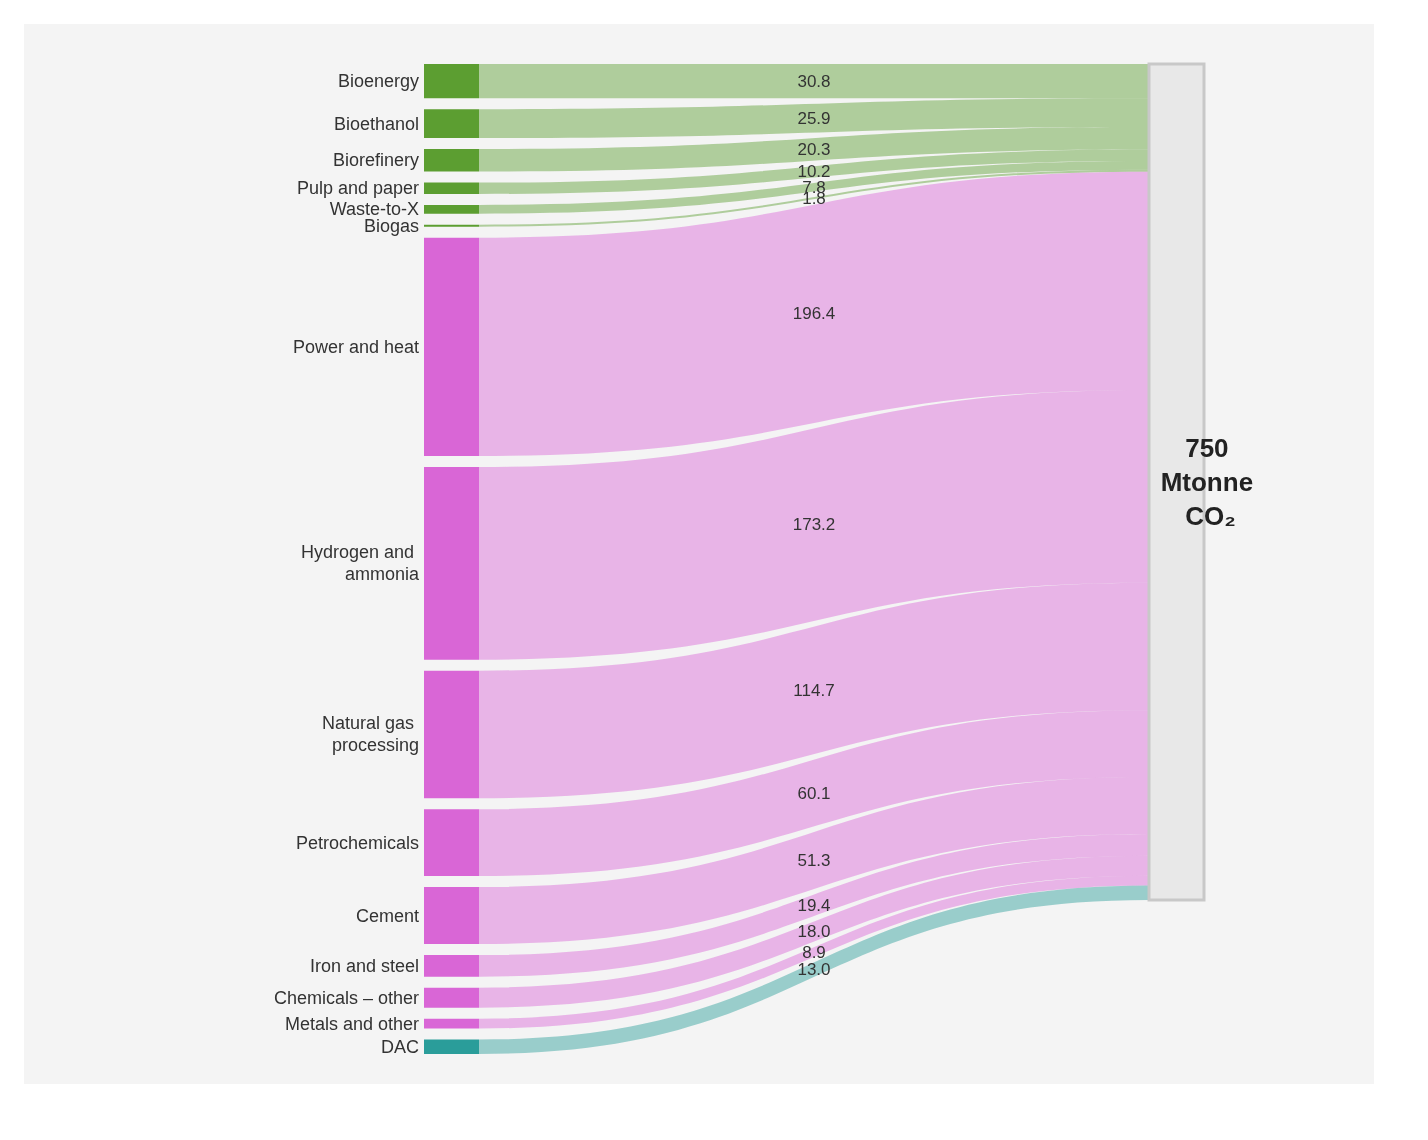  What do you see at coordinates (814, 690) in the screenshot?
I see `data-label: 114.7` at bounding box center [814, 690].